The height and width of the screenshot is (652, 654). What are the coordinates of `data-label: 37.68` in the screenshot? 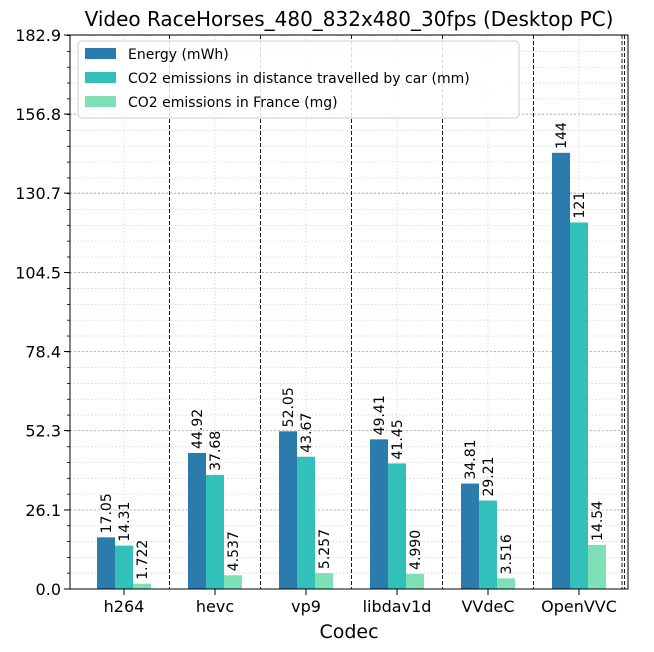 It's located at (216, 451).